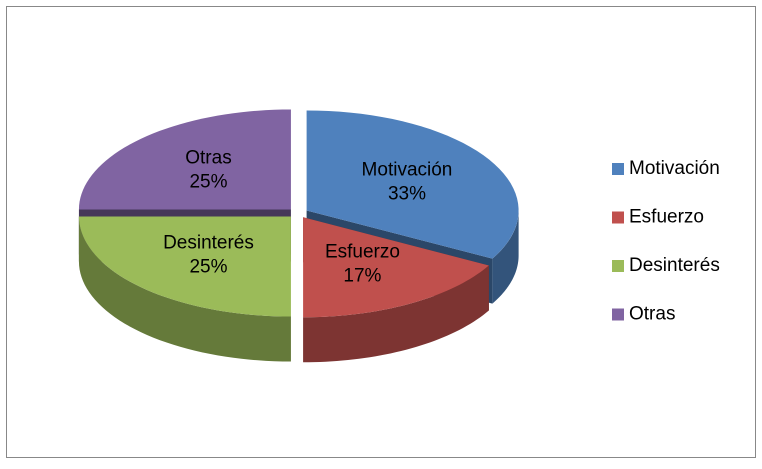 Image resolution: width=762 pixels, height=469 pixels. Describe the element at coordinates (652, 314) in the screenshot. I see `legend-label: Otras` at that location.